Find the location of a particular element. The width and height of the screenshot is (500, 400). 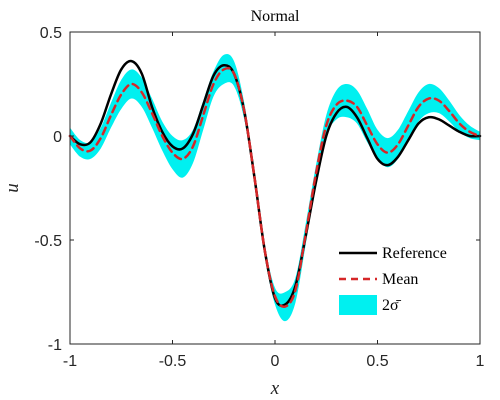

legend: Reference Mean 2σ̄ is located at coordinates (393, 280).